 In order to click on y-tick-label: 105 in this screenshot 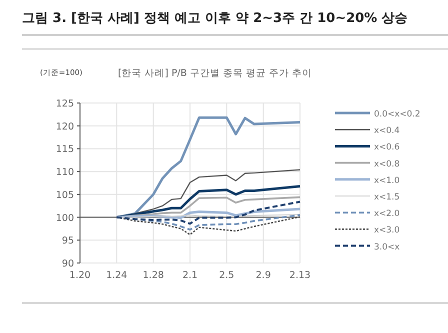, I will do `click(65, 195)`.